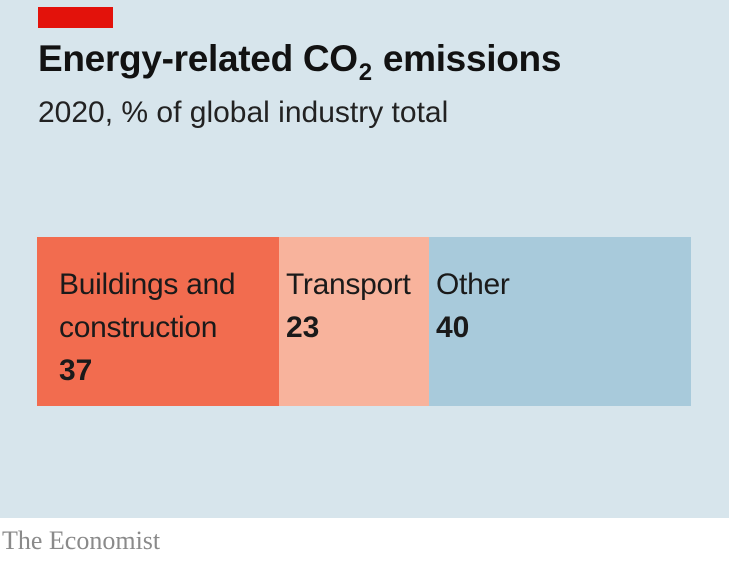 The height and width of the screenshot is (561, 729). I want to click on category-label: construction, so click(138, 327).